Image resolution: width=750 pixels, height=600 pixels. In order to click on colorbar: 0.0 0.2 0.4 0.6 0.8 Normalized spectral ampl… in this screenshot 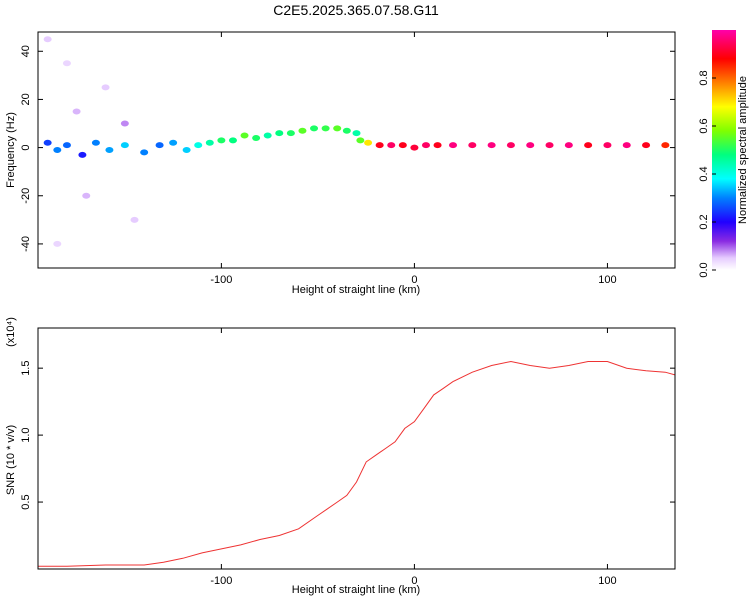, I will do `click(723, 154)`.